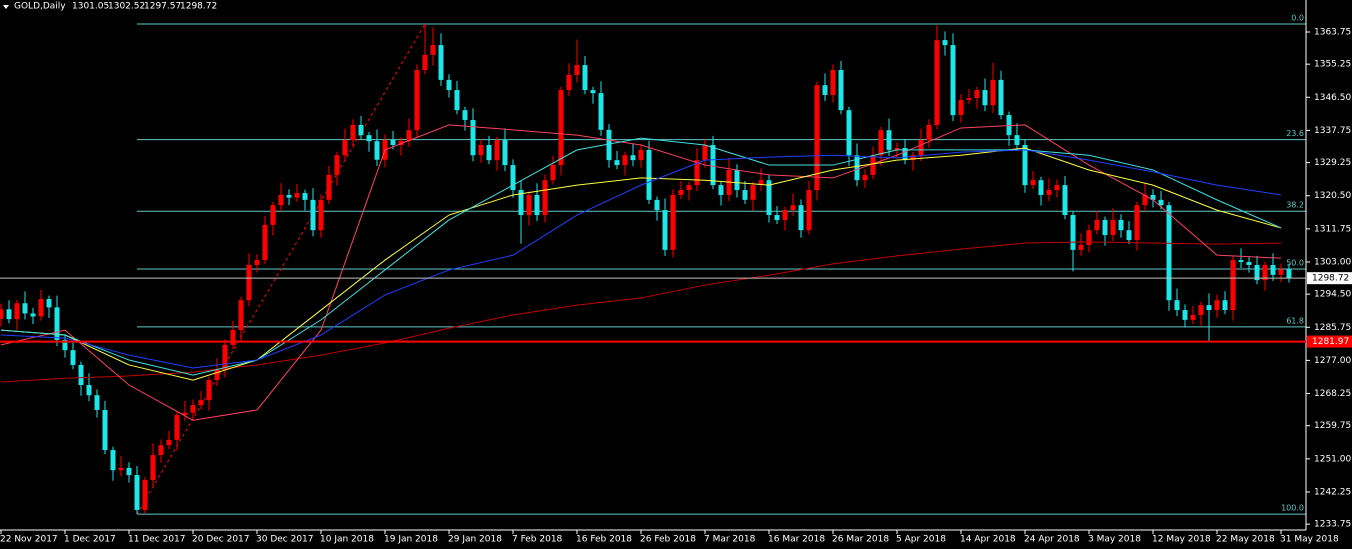  I want to click on x-tick-label: 14 Apr 2018, so click(988, 540).